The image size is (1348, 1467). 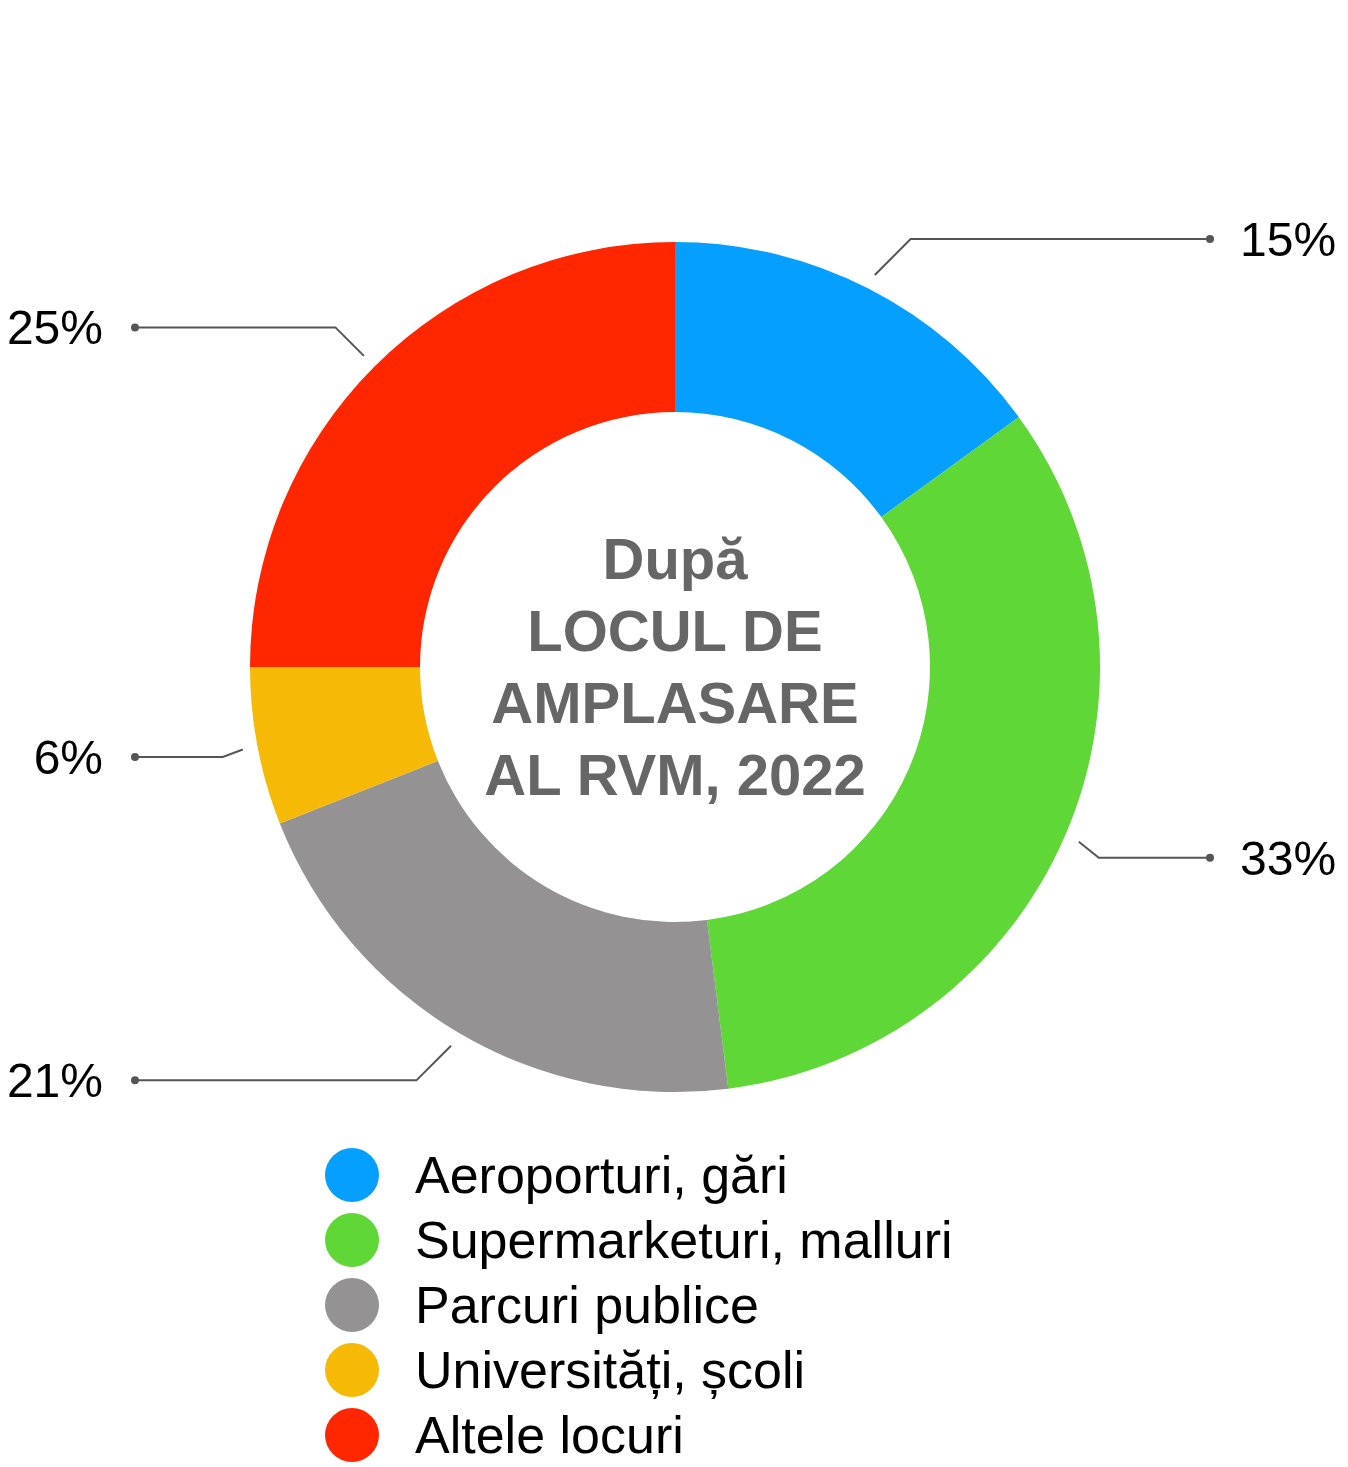 I want to click on data-label: 21%, so click(x=54, y=1081).